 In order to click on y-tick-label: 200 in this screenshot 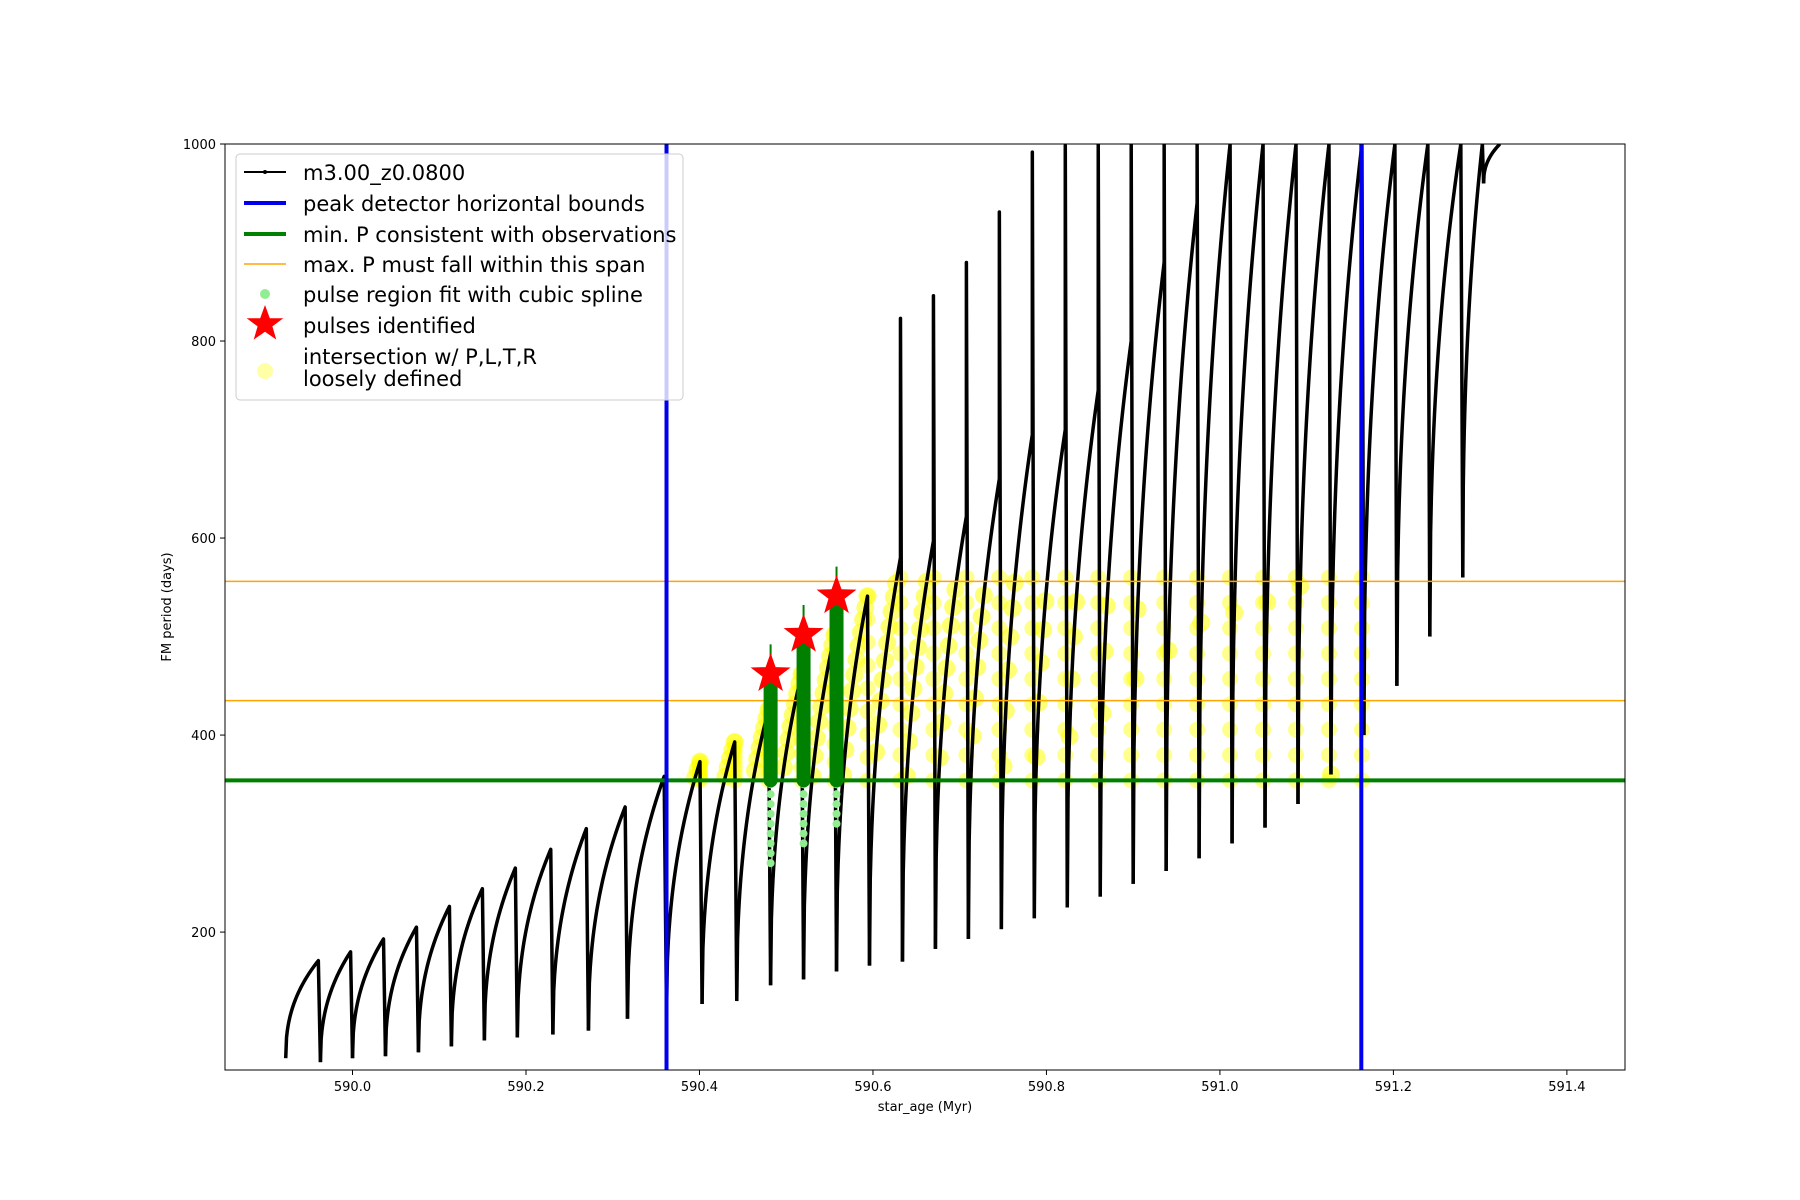, I will do `click(203, 933)`.